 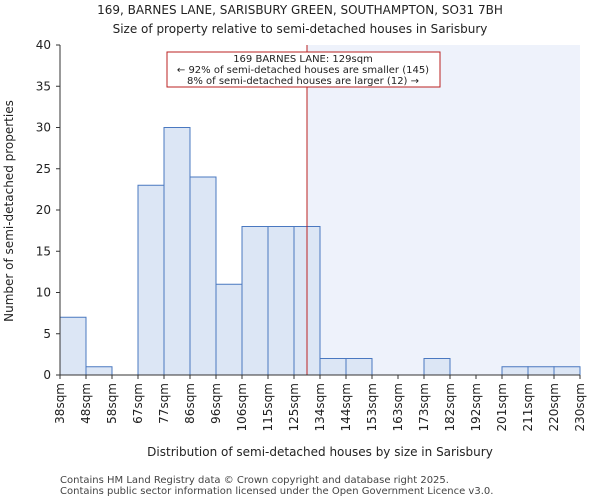 I want to click on x-tick-label: 163sqm, so click(x=398, y=407).